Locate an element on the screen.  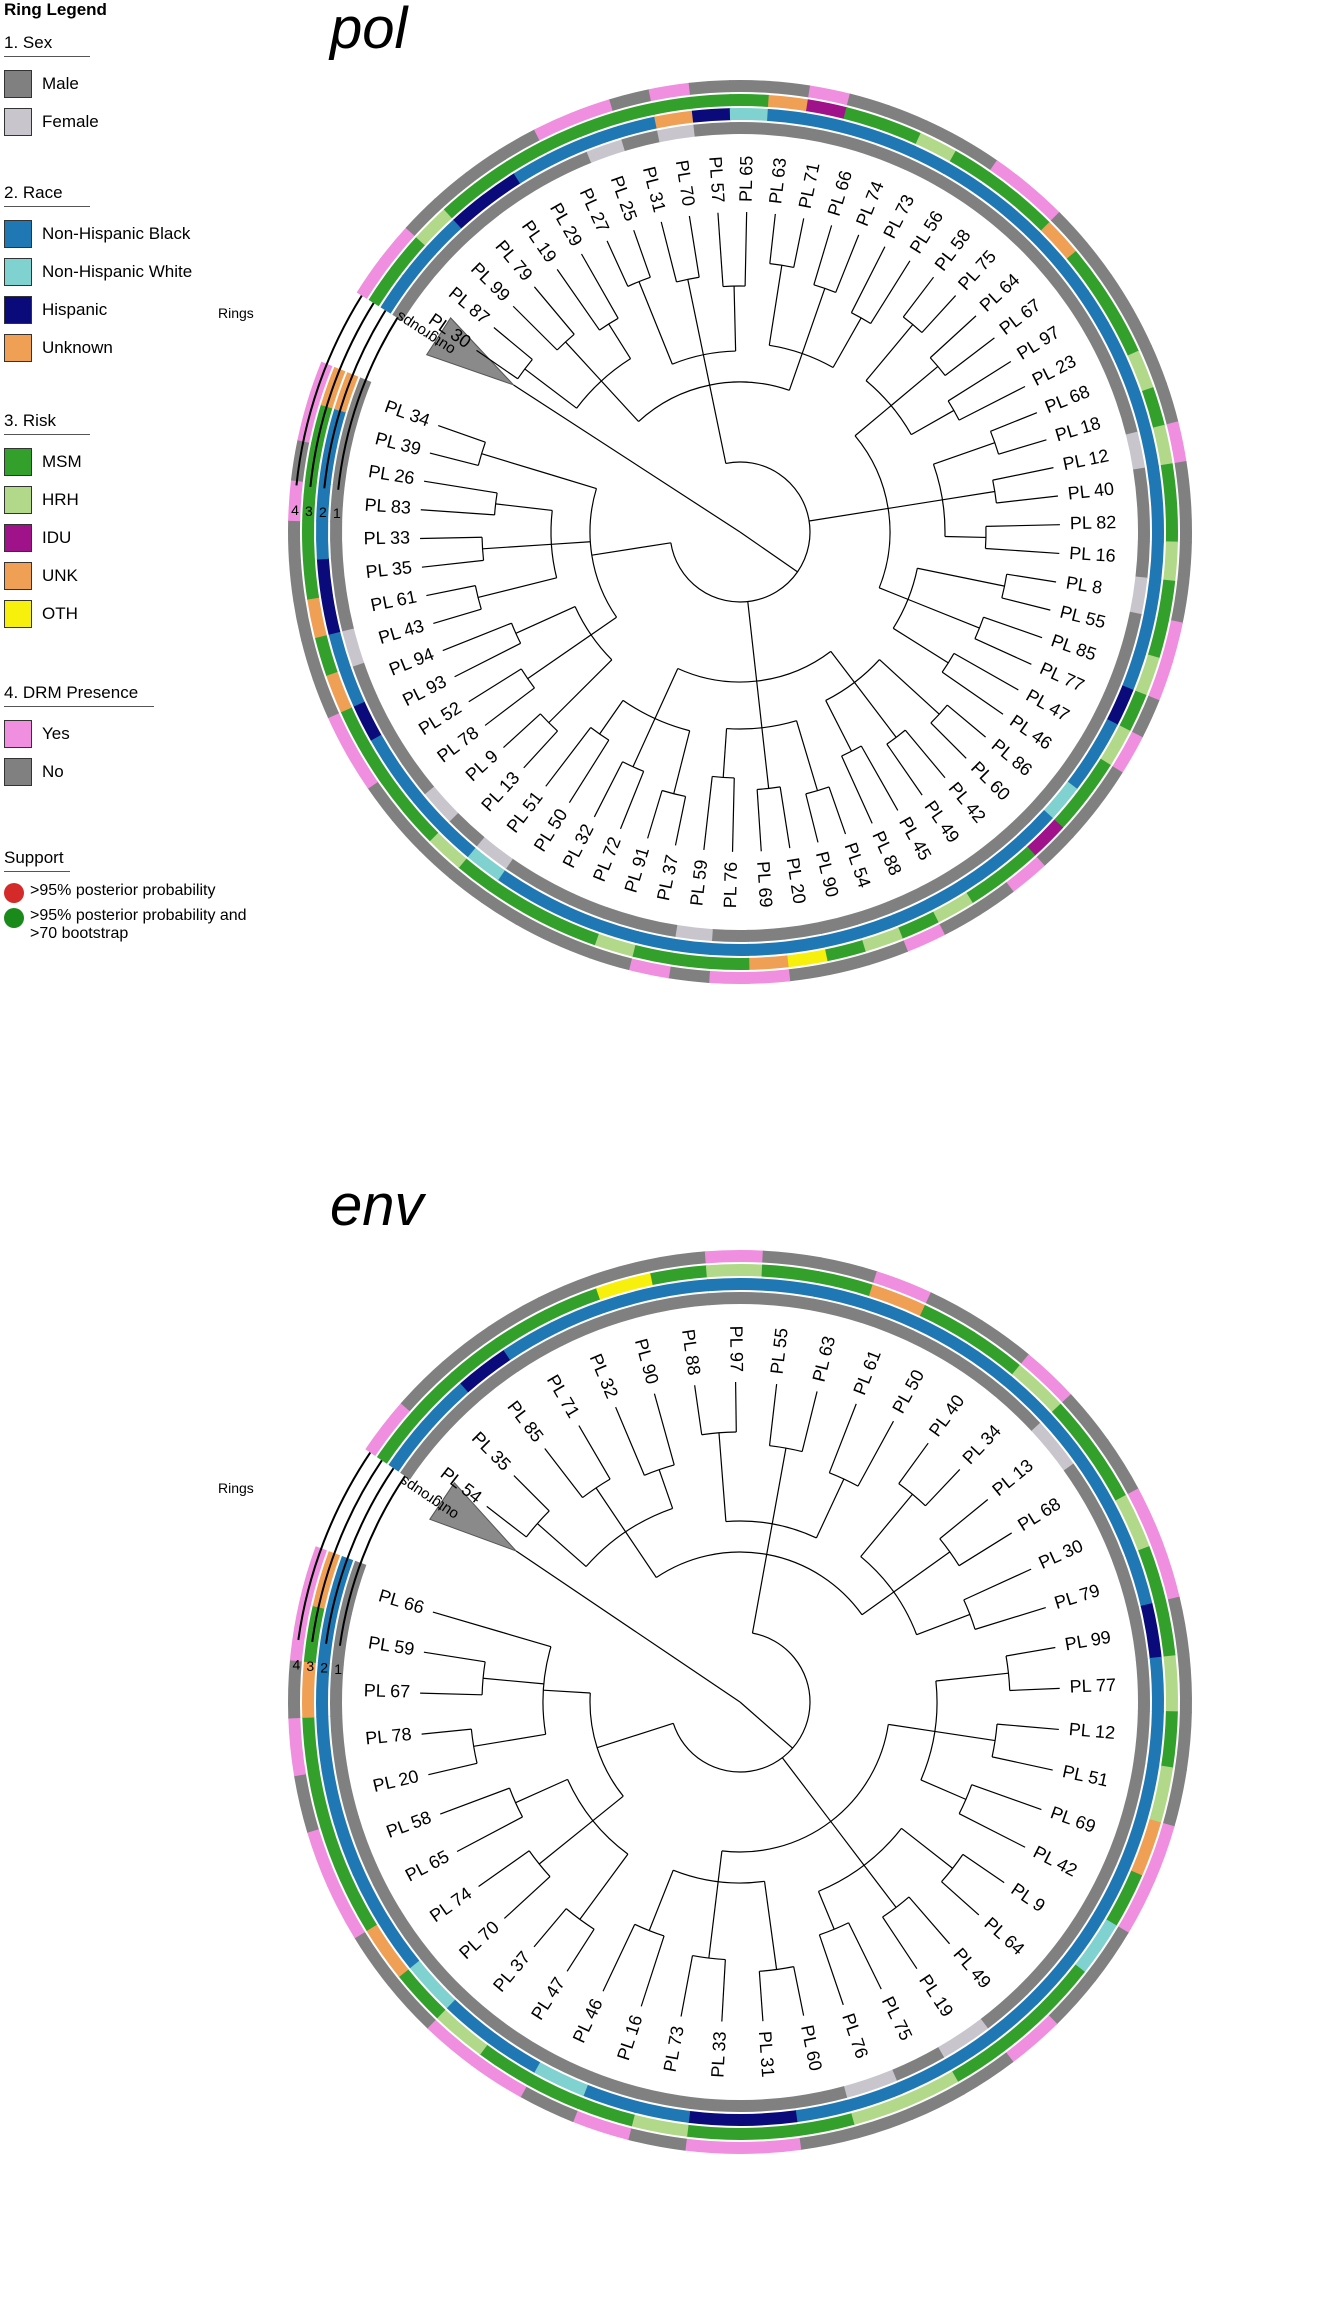
tip-label: PL 66 is located at coordinates (401, 1601).